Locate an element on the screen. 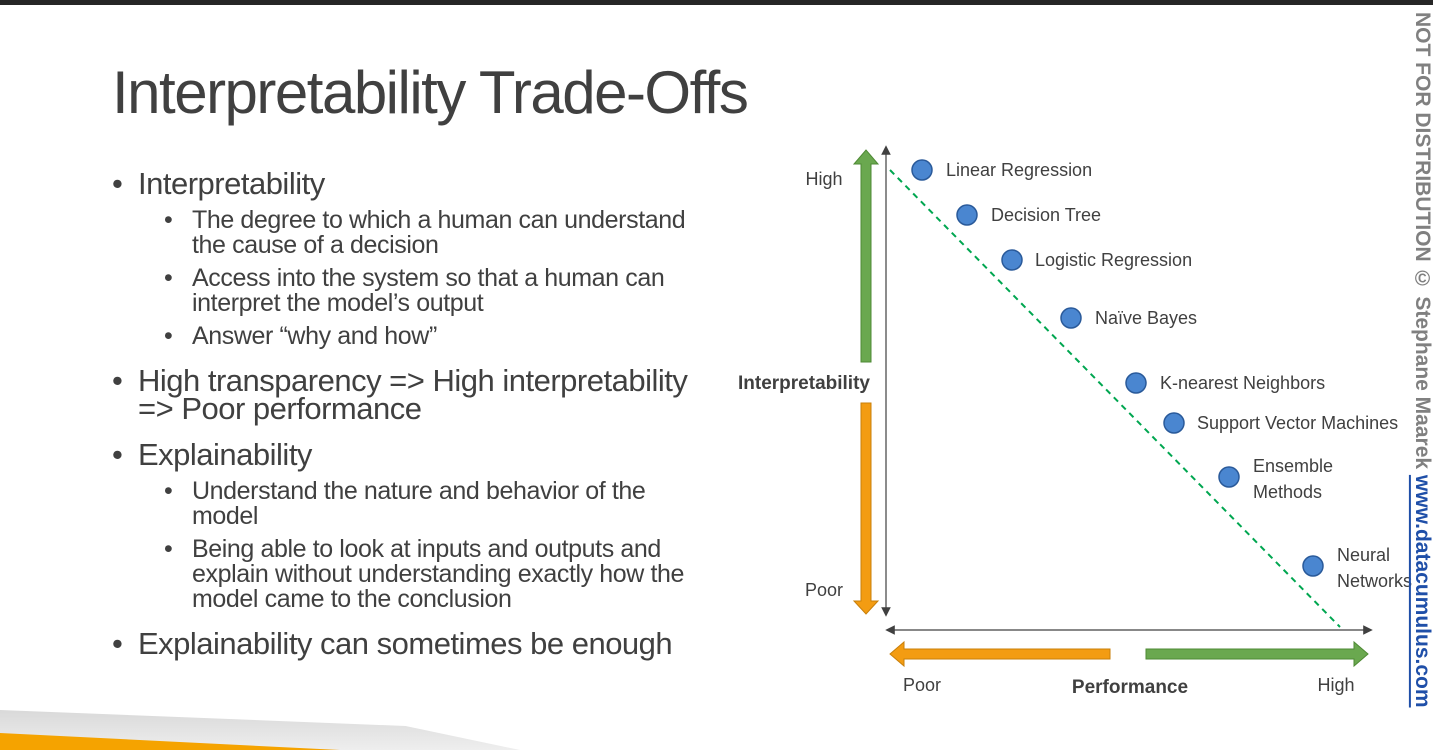 The image size is (1433, 750). performance-poor-arrow is located at coordinates (1000, 654).